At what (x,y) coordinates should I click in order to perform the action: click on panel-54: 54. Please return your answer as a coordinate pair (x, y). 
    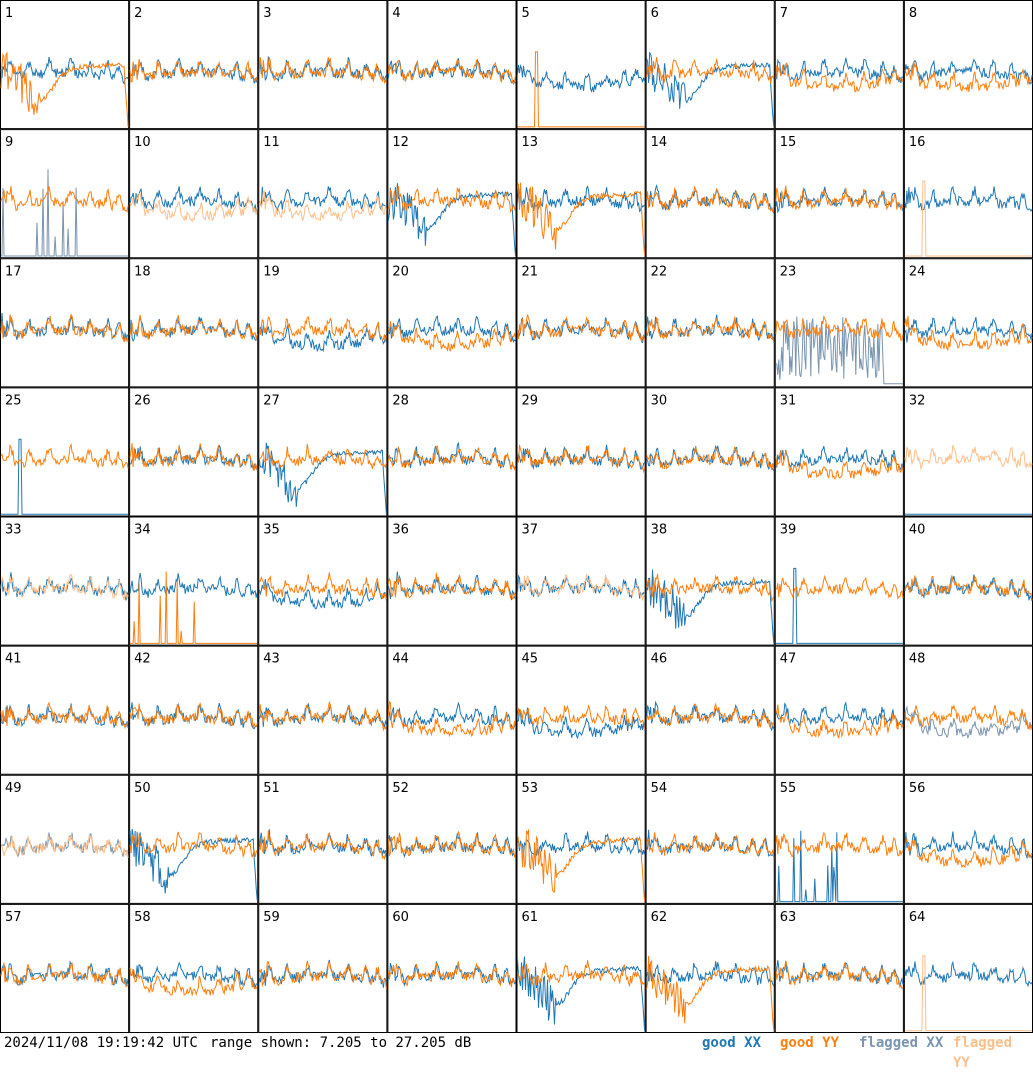
    Looking at the image, I should click on (710, 839).